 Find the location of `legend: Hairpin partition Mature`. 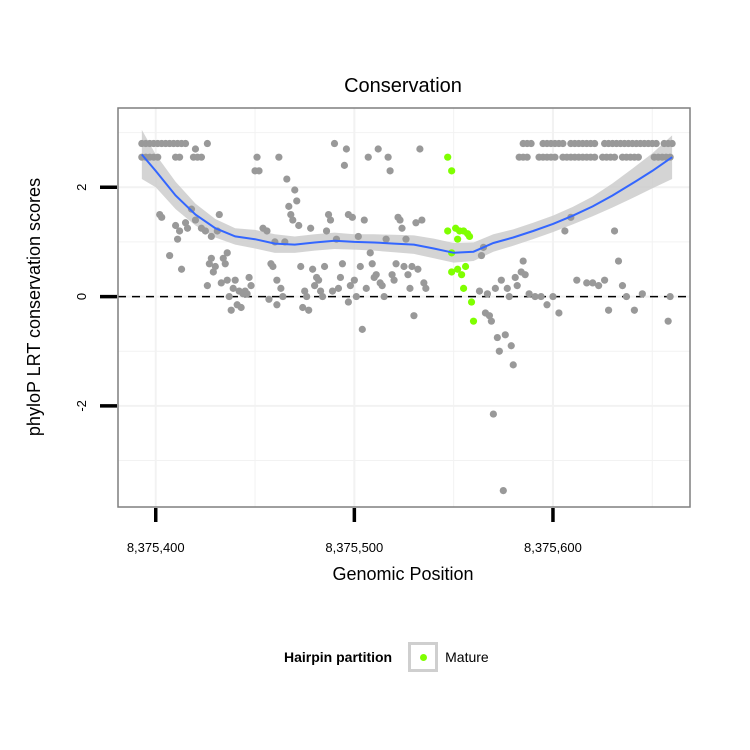

legend: Hairpin partition Mature is located at coordinates (386, 657).